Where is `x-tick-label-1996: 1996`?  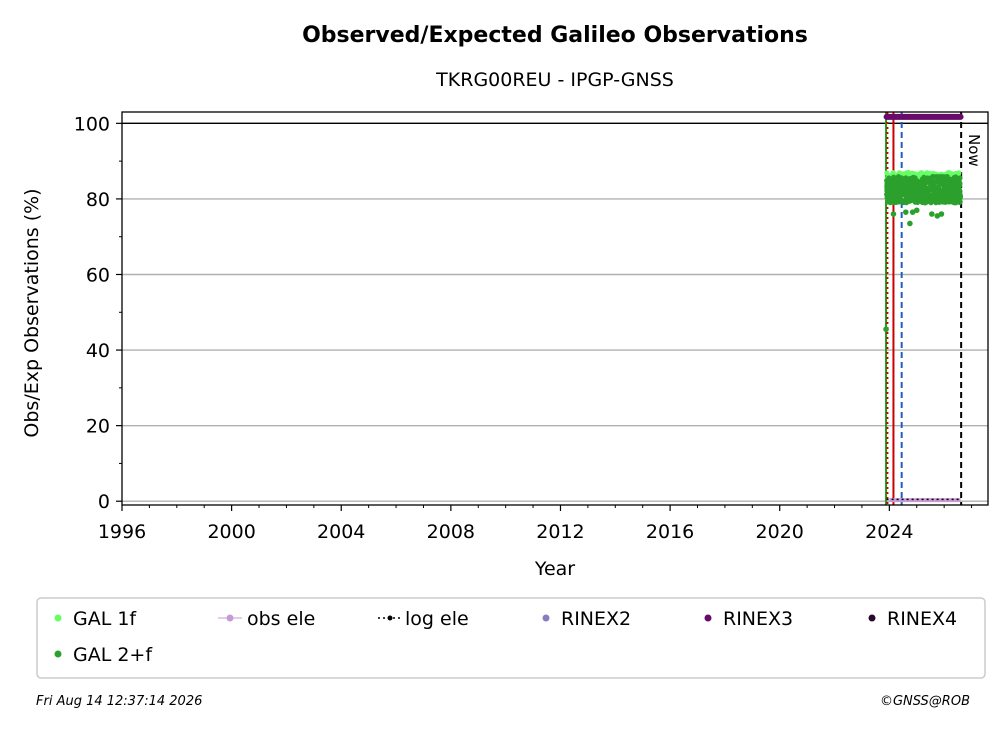 x-tick-label-1996: 1996 is located at coordinates (122, 532).